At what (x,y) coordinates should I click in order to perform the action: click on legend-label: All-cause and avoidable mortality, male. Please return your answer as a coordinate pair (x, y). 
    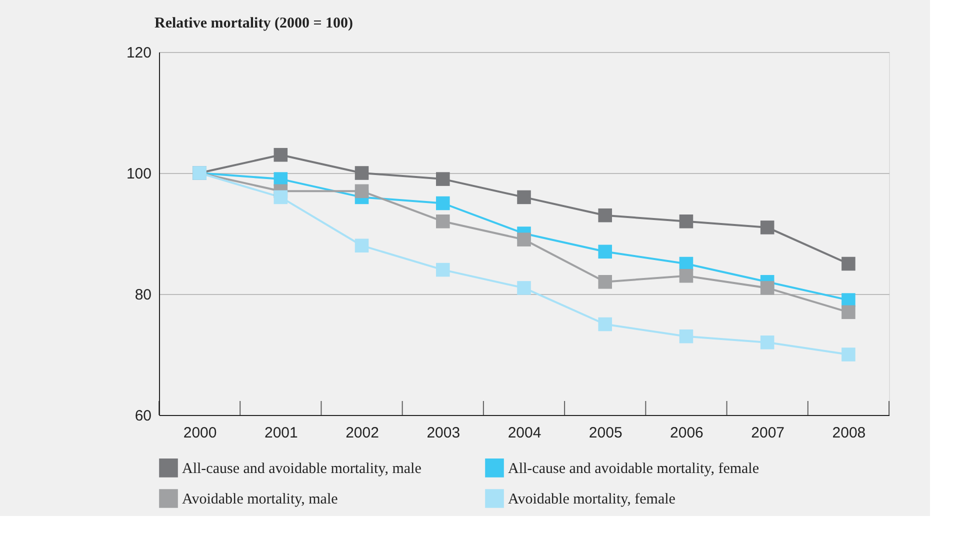
    Looking at the image, I should click on (302, 468).